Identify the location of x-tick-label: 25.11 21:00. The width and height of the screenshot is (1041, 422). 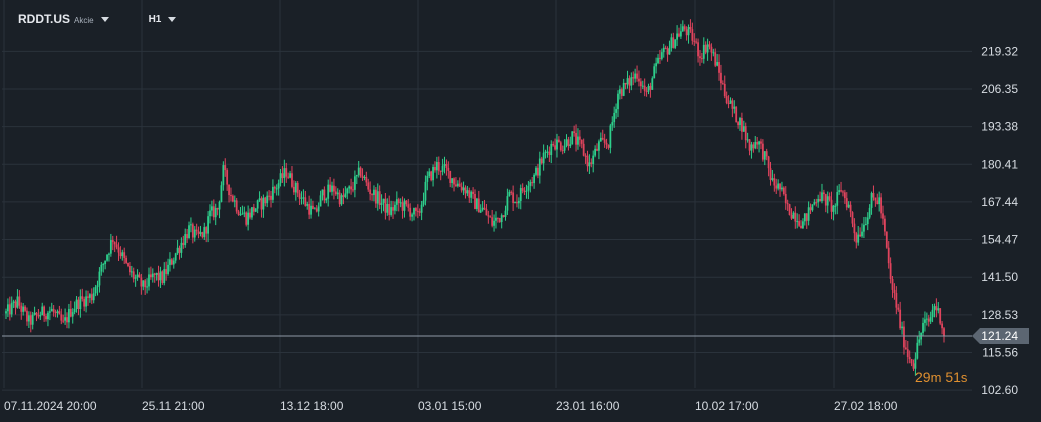
(173, 406).